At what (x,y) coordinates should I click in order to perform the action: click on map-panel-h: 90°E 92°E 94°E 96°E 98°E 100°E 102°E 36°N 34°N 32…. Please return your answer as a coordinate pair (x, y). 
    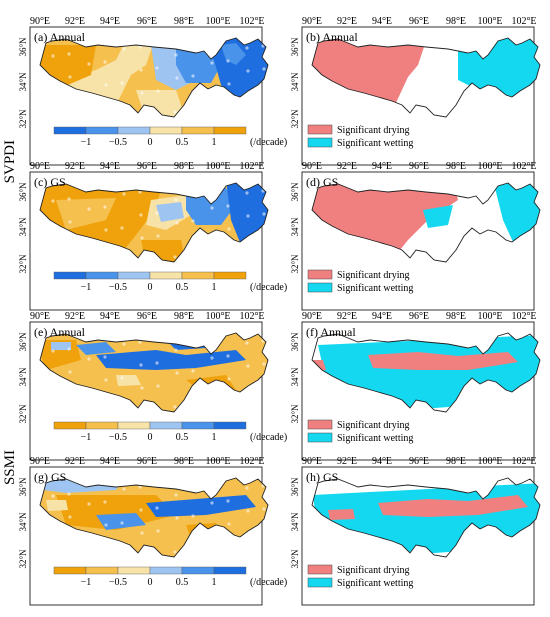
    Looking at the image, I should click on (415, 531).